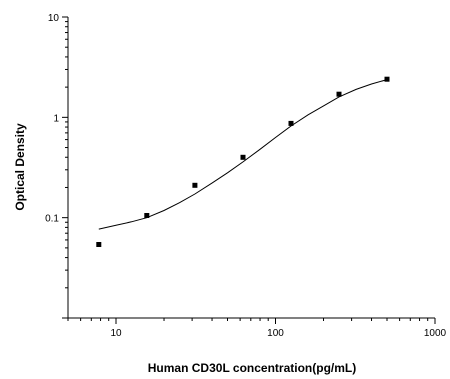 The image size is (450, 379). What do you see at coordinates (275, 333) in the screenshot?
I see `x-tick-label: 100` at bounding box center [275, 333].